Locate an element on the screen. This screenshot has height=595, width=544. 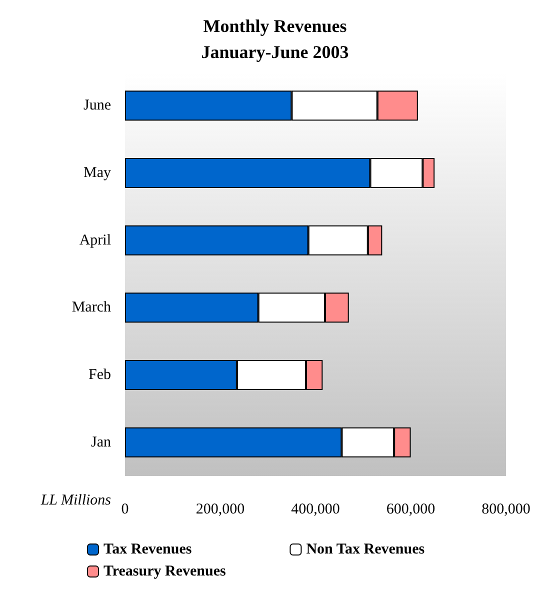
x-tick-label: 800,000 is located at coordinates (506, 510).